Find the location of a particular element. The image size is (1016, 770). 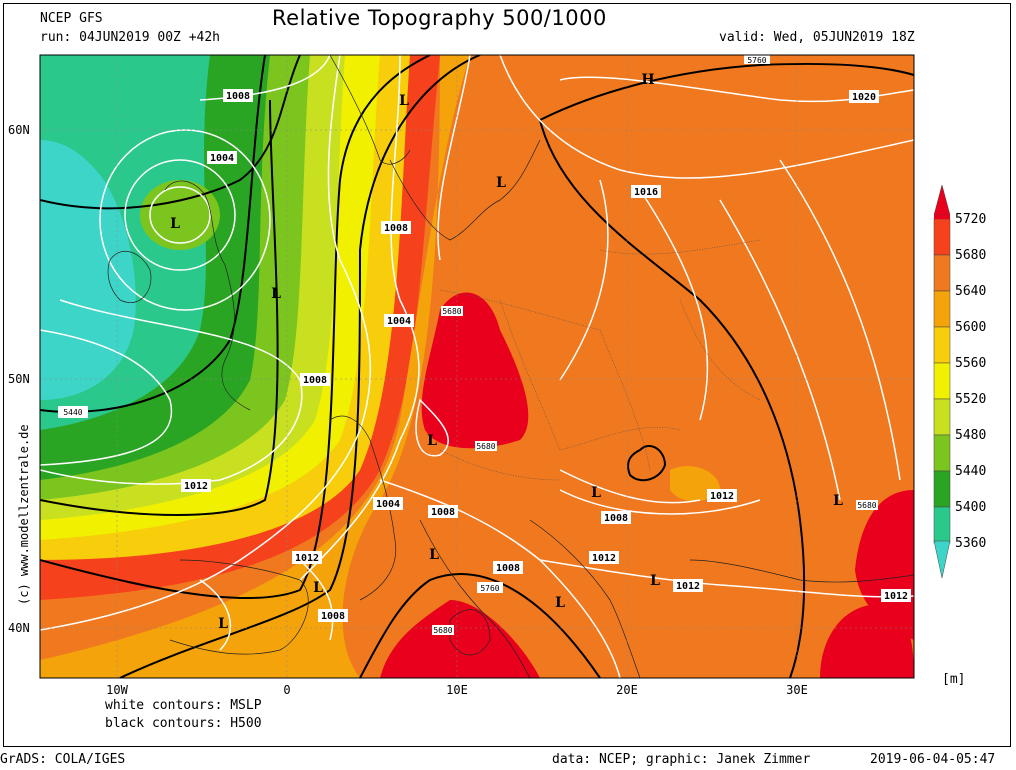

colorbar-top-arrow is located at coordinates (942, 200).